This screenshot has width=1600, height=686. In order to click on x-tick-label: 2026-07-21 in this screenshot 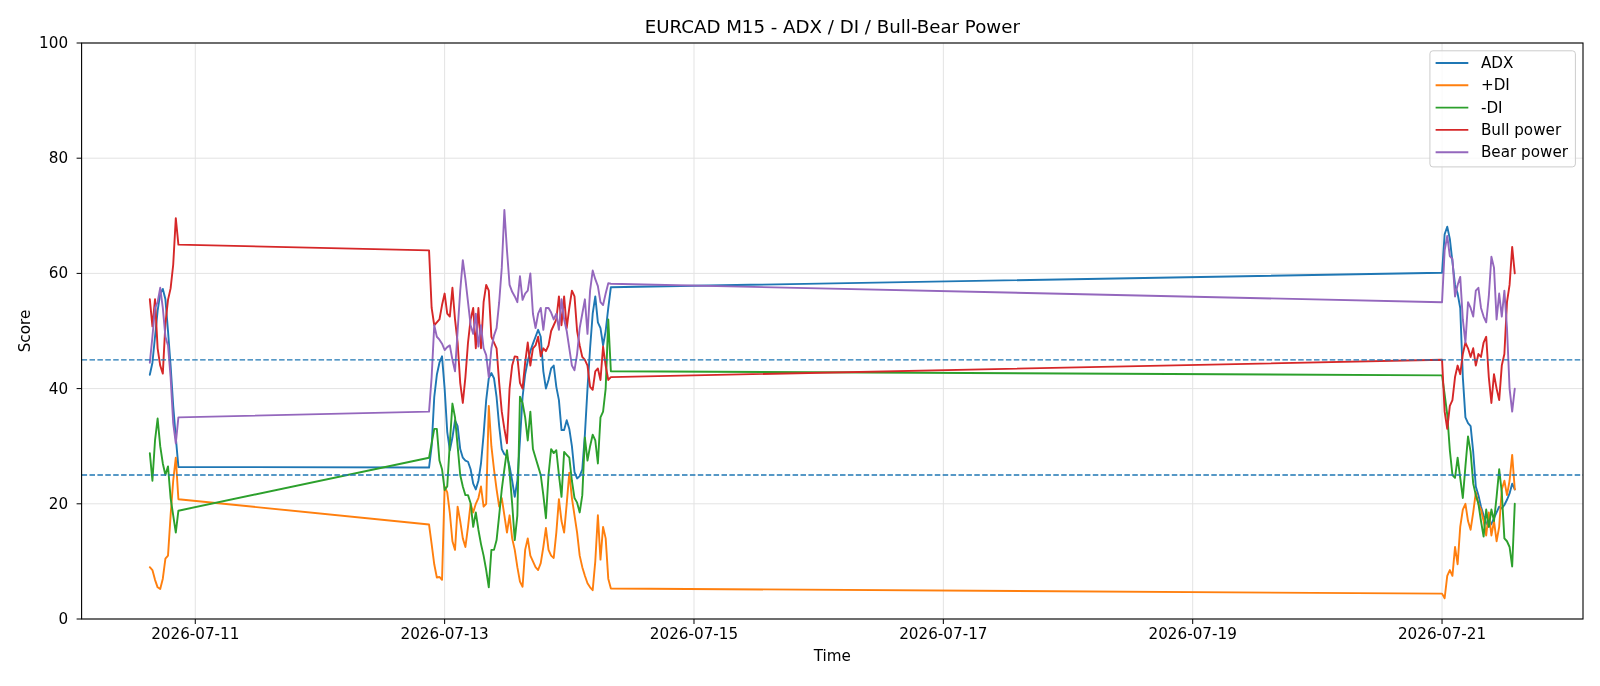, I will do `click(1442, 633)`.